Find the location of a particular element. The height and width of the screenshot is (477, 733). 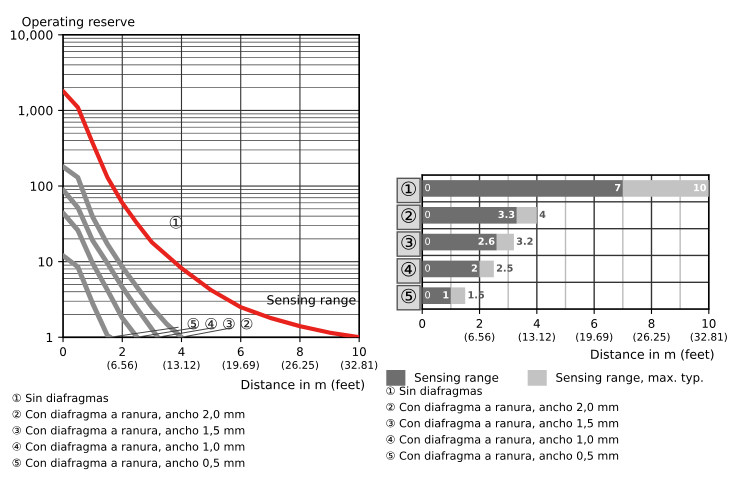

y-tick-label: ① is located at coordinates (408, 188).